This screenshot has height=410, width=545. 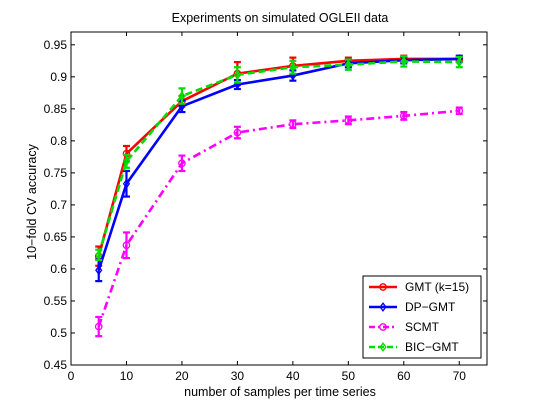 What do you see at coordinates (58, 141) in the screenshot?
I see `y-tick-label: 0.8` at bounding box center [58, 141].